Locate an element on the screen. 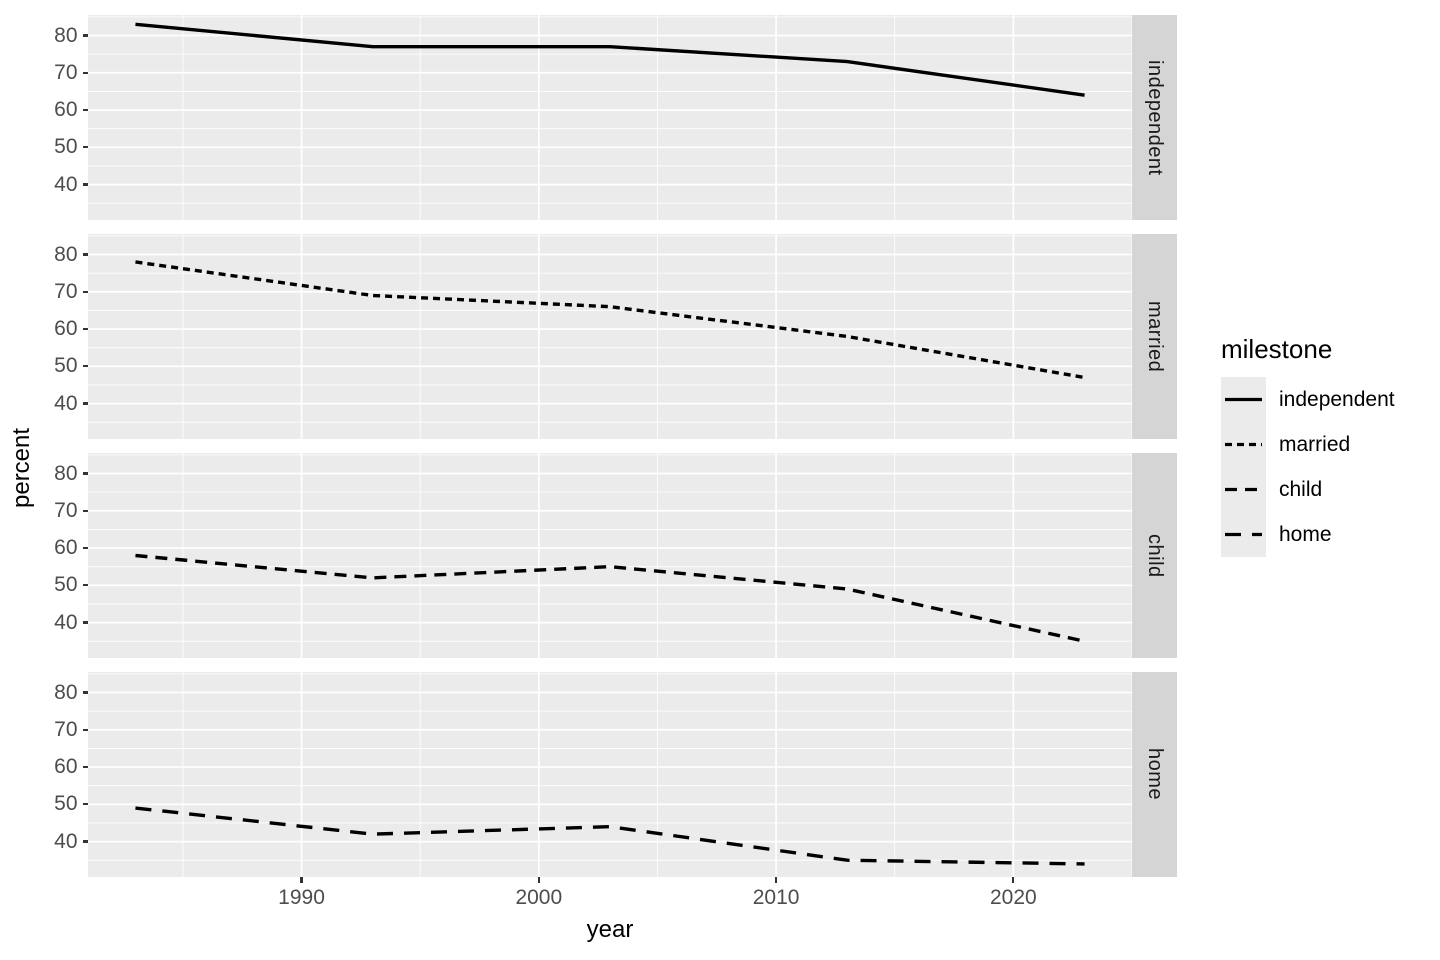  facet-strip-label: home is located at coordinates (1155, 774).